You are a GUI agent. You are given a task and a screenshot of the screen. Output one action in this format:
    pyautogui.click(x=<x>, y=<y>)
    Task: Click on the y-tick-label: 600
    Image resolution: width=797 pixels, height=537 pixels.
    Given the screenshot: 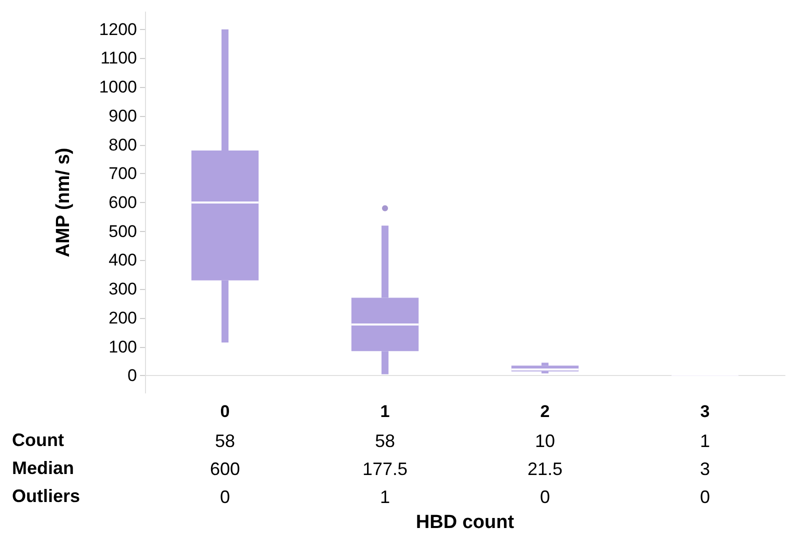 What is the action you would take?
    pyautogui.click(x=122, y=202)
    